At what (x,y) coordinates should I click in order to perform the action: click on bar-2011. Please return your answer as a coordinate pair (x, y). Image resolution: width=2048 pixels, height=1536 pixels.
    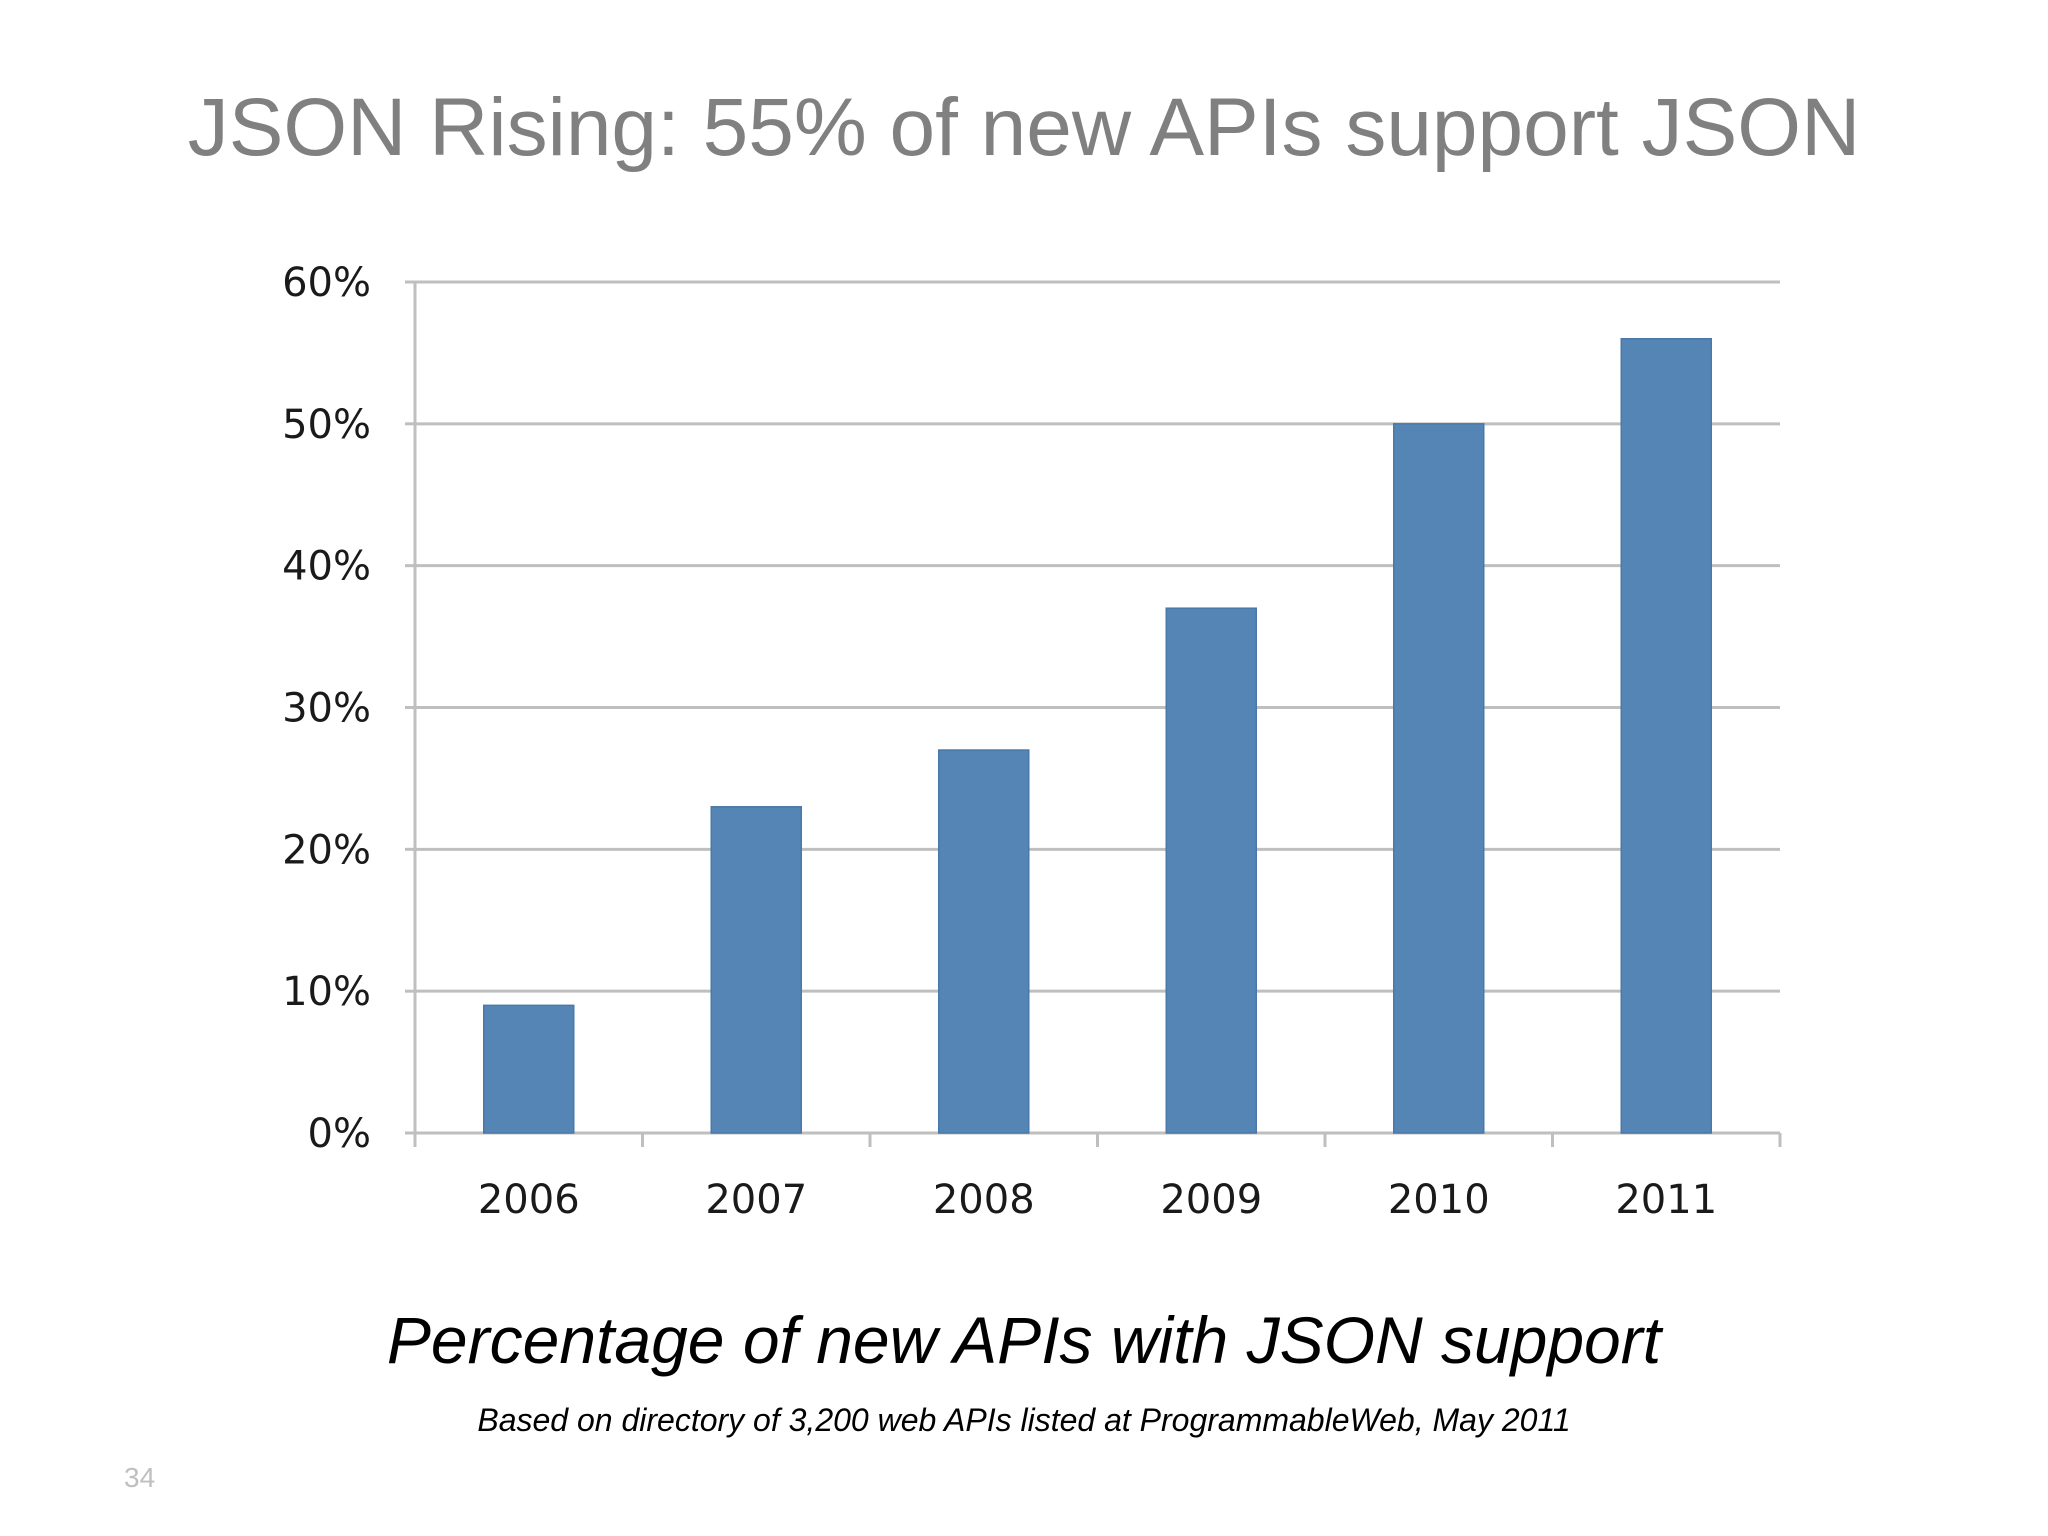
    Looking at the image, I should click on (1666, 735).